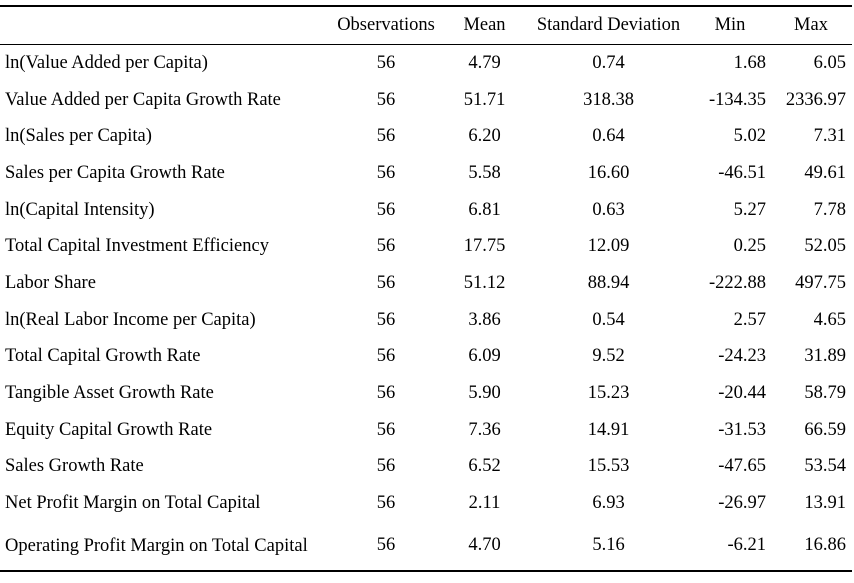 Image resolution: width=854 pixels, height=583 pixels. What do you see at coordinates (829, 62) in the screenshot?
I see `cell-max: 6.05` at bounding box center [829, 62].